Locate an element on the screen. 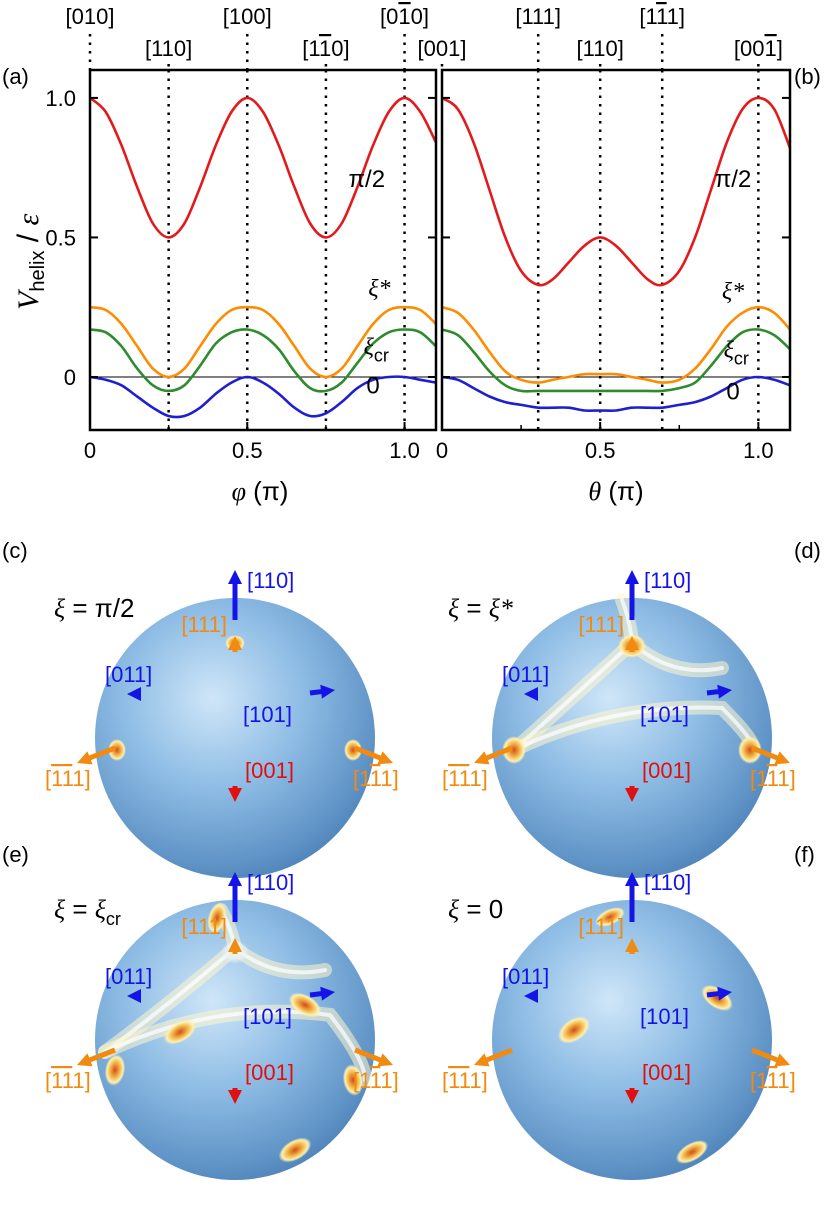 The height and width of the screenshot is (1219, 830). y-tick-label: 1.0 is located at coordinates (60, 98).